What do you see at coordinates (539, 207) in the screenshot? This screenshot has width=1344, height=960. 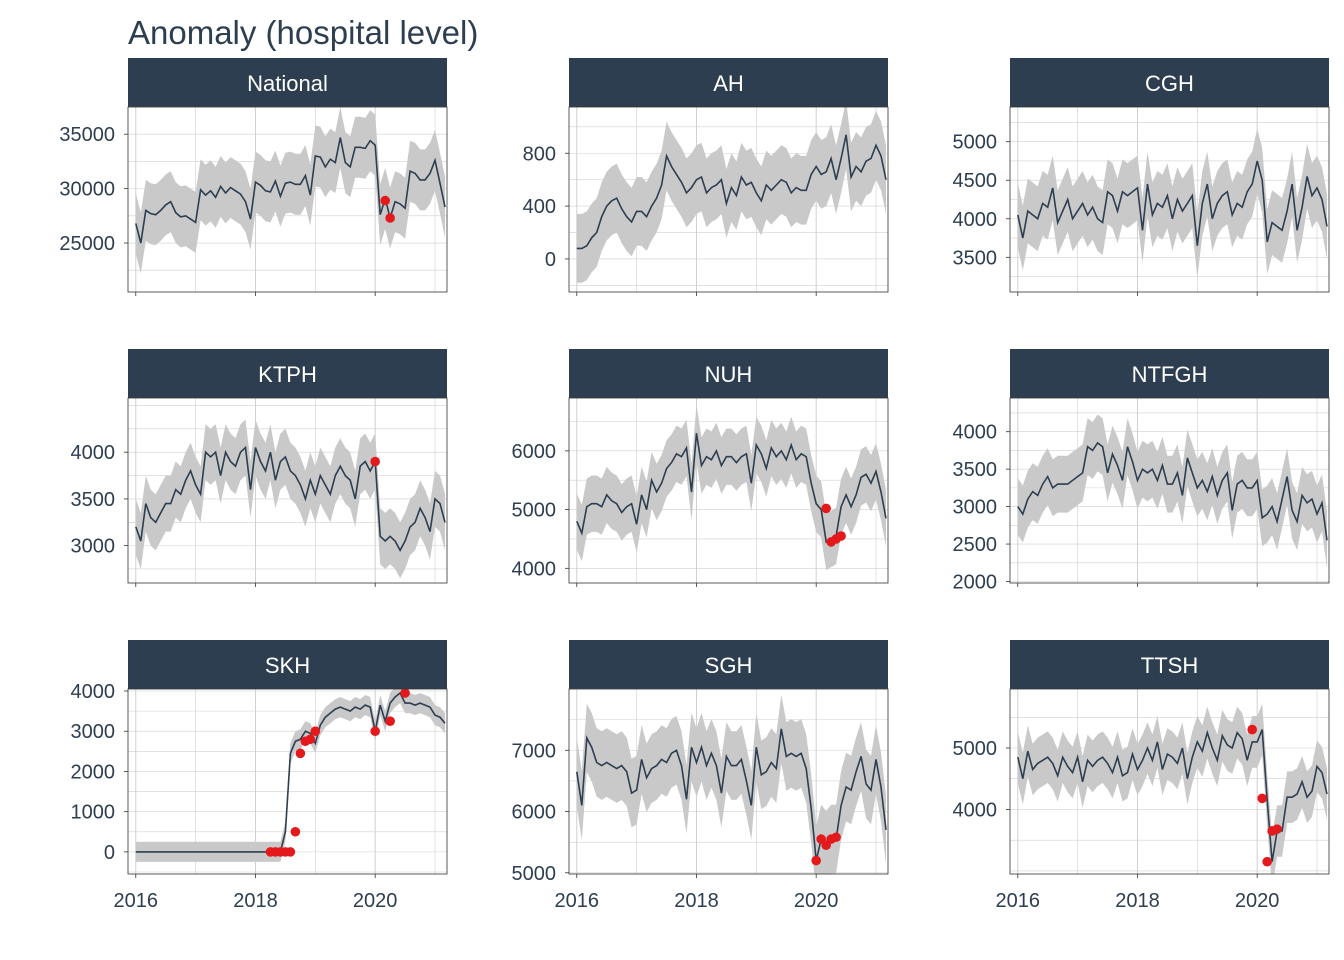 I see `y-tick-label: 400` at bounding box center [539, 207].